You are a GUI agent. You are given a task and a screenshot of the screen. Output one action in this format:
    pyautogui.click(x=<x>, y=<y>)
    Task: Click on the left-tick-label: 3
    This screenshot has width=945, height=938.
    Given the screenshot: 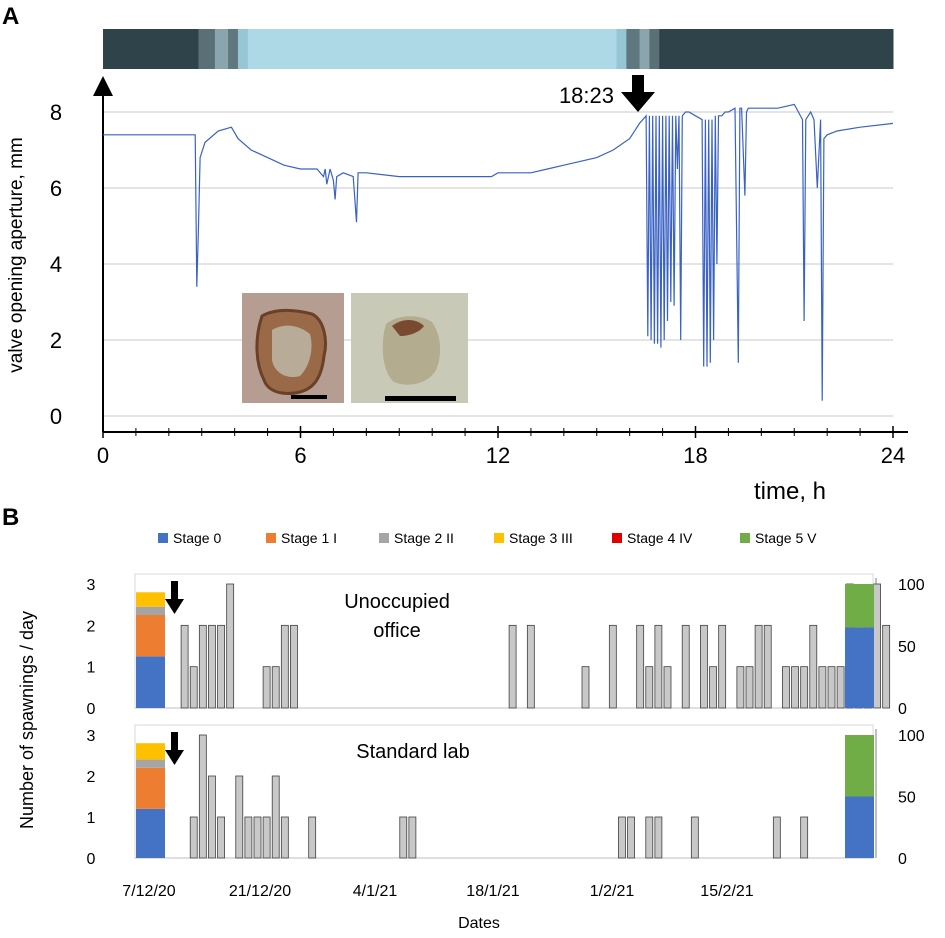 What is the action you would take?
    pyautogui.click(x=91, y=585)
    